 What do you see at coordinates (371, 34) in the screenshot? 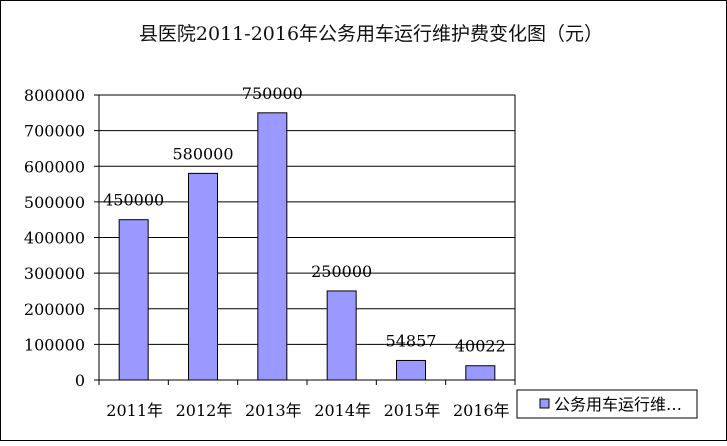
I see `chart-title: 县医院2011-2016年公务用车运行维护费变化图（元）` at bounding box center [371, 34].